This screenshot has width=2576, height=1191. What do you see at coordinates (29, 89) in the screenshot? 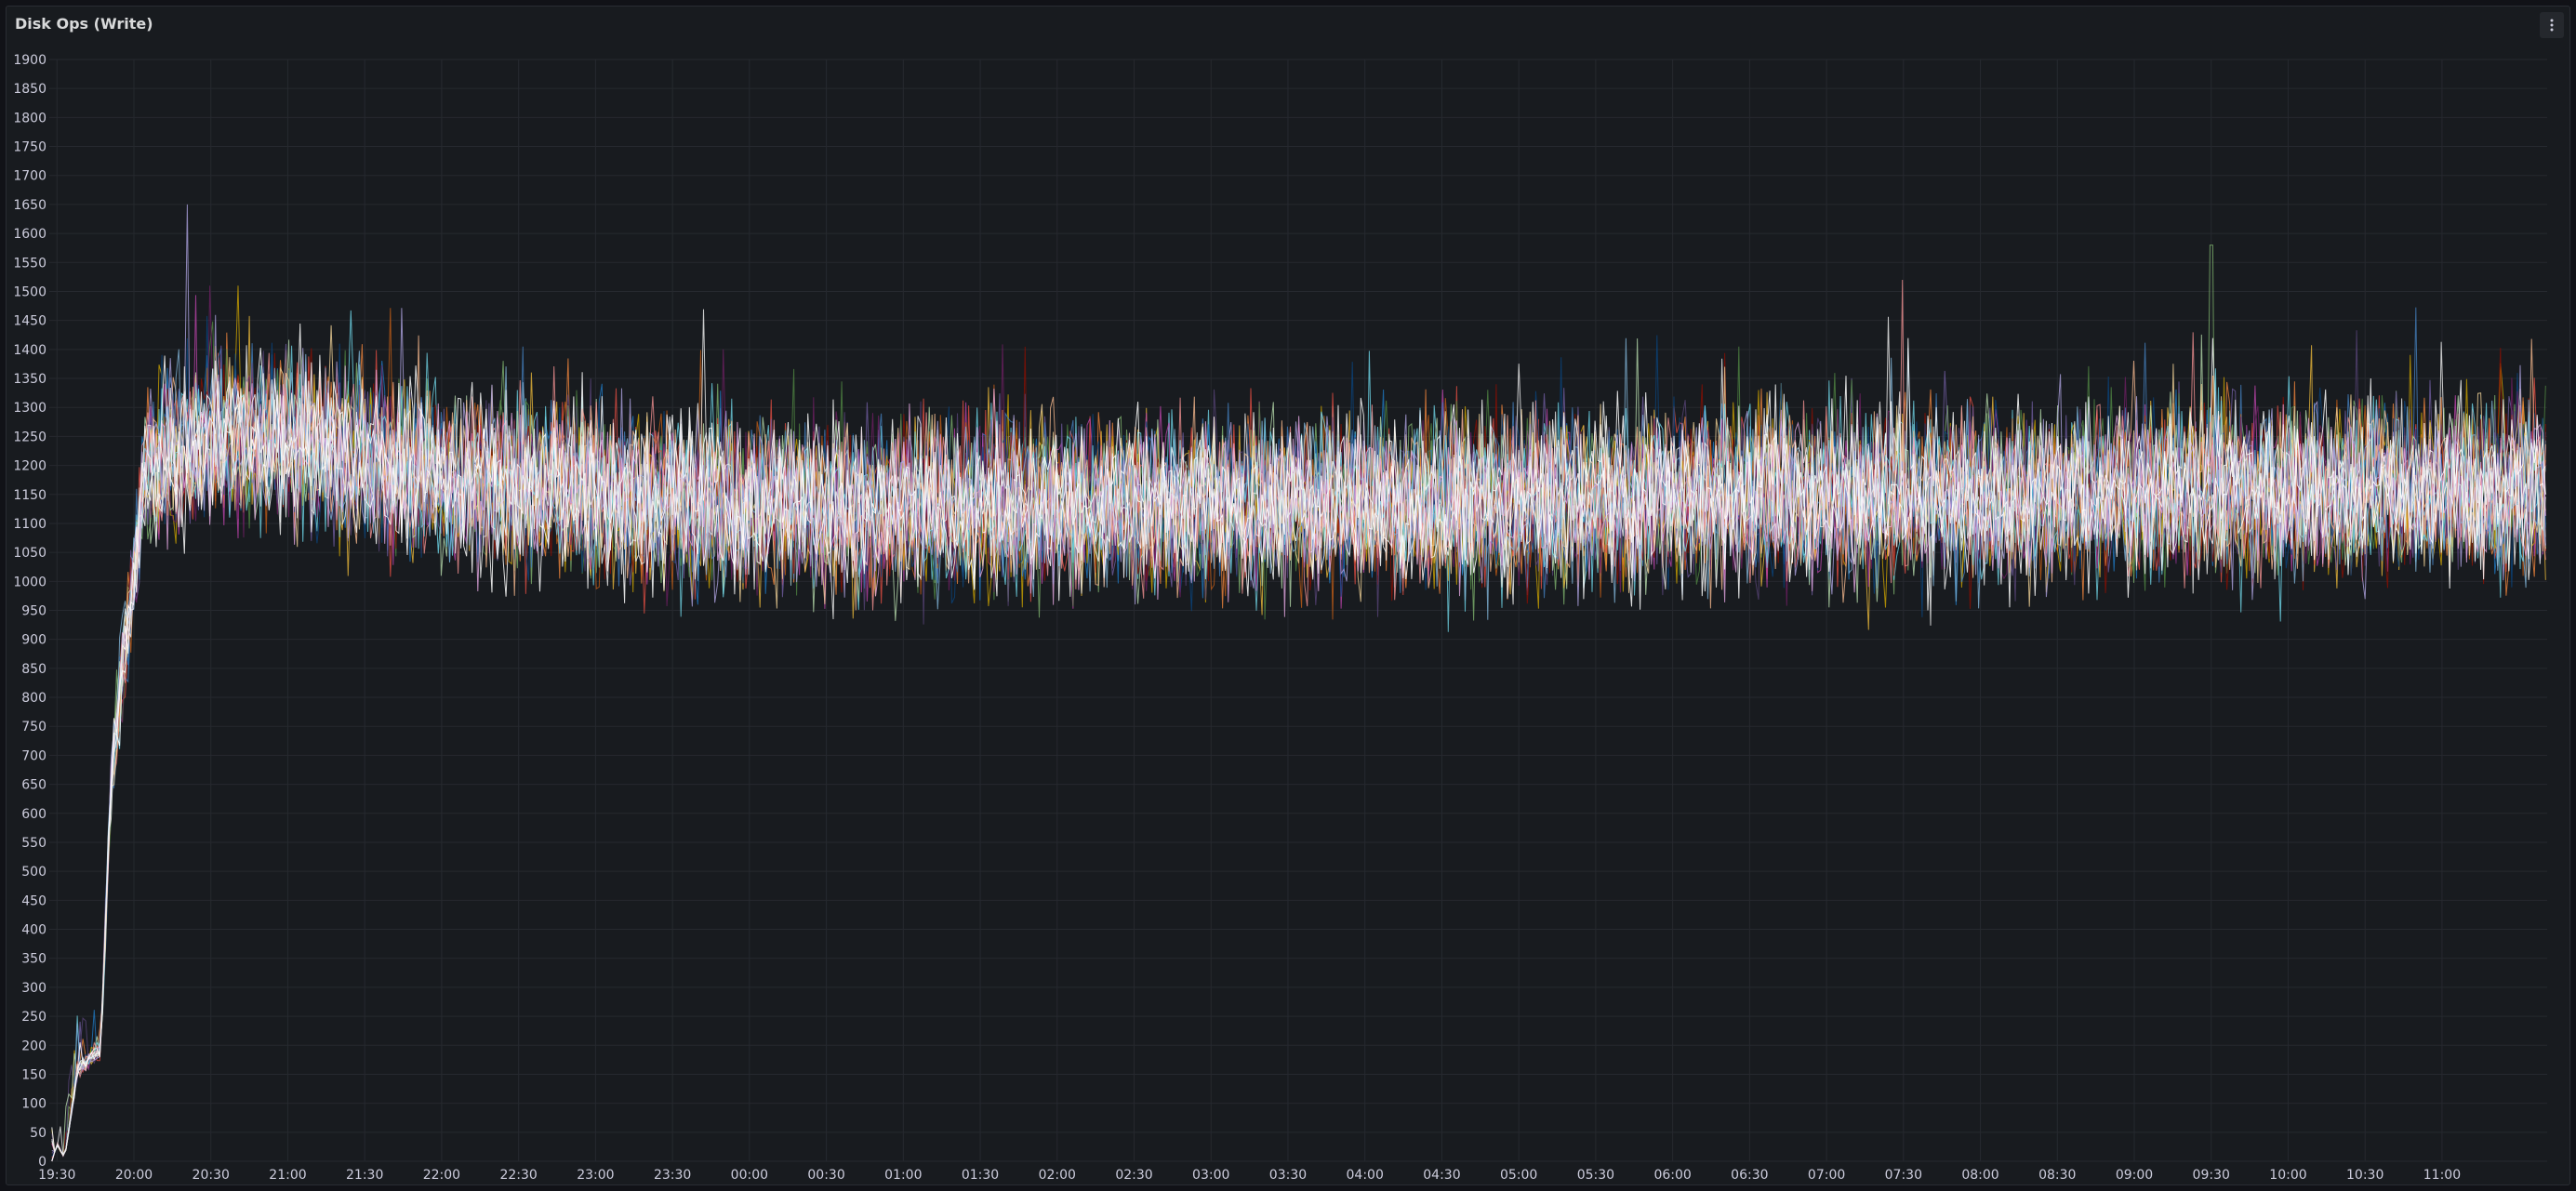
I see `y-tick-label: 1850` at bounding box center [29, 89].